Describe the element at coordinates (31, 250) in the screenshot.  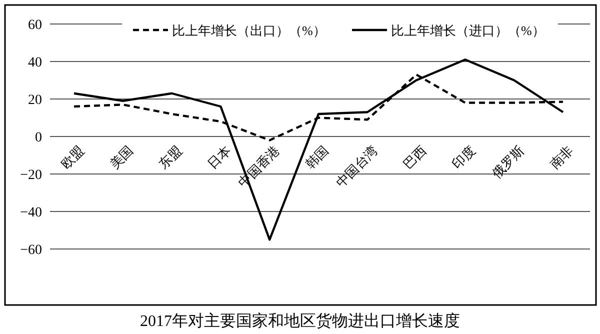
I see `y-tick-label: −60` at that location.